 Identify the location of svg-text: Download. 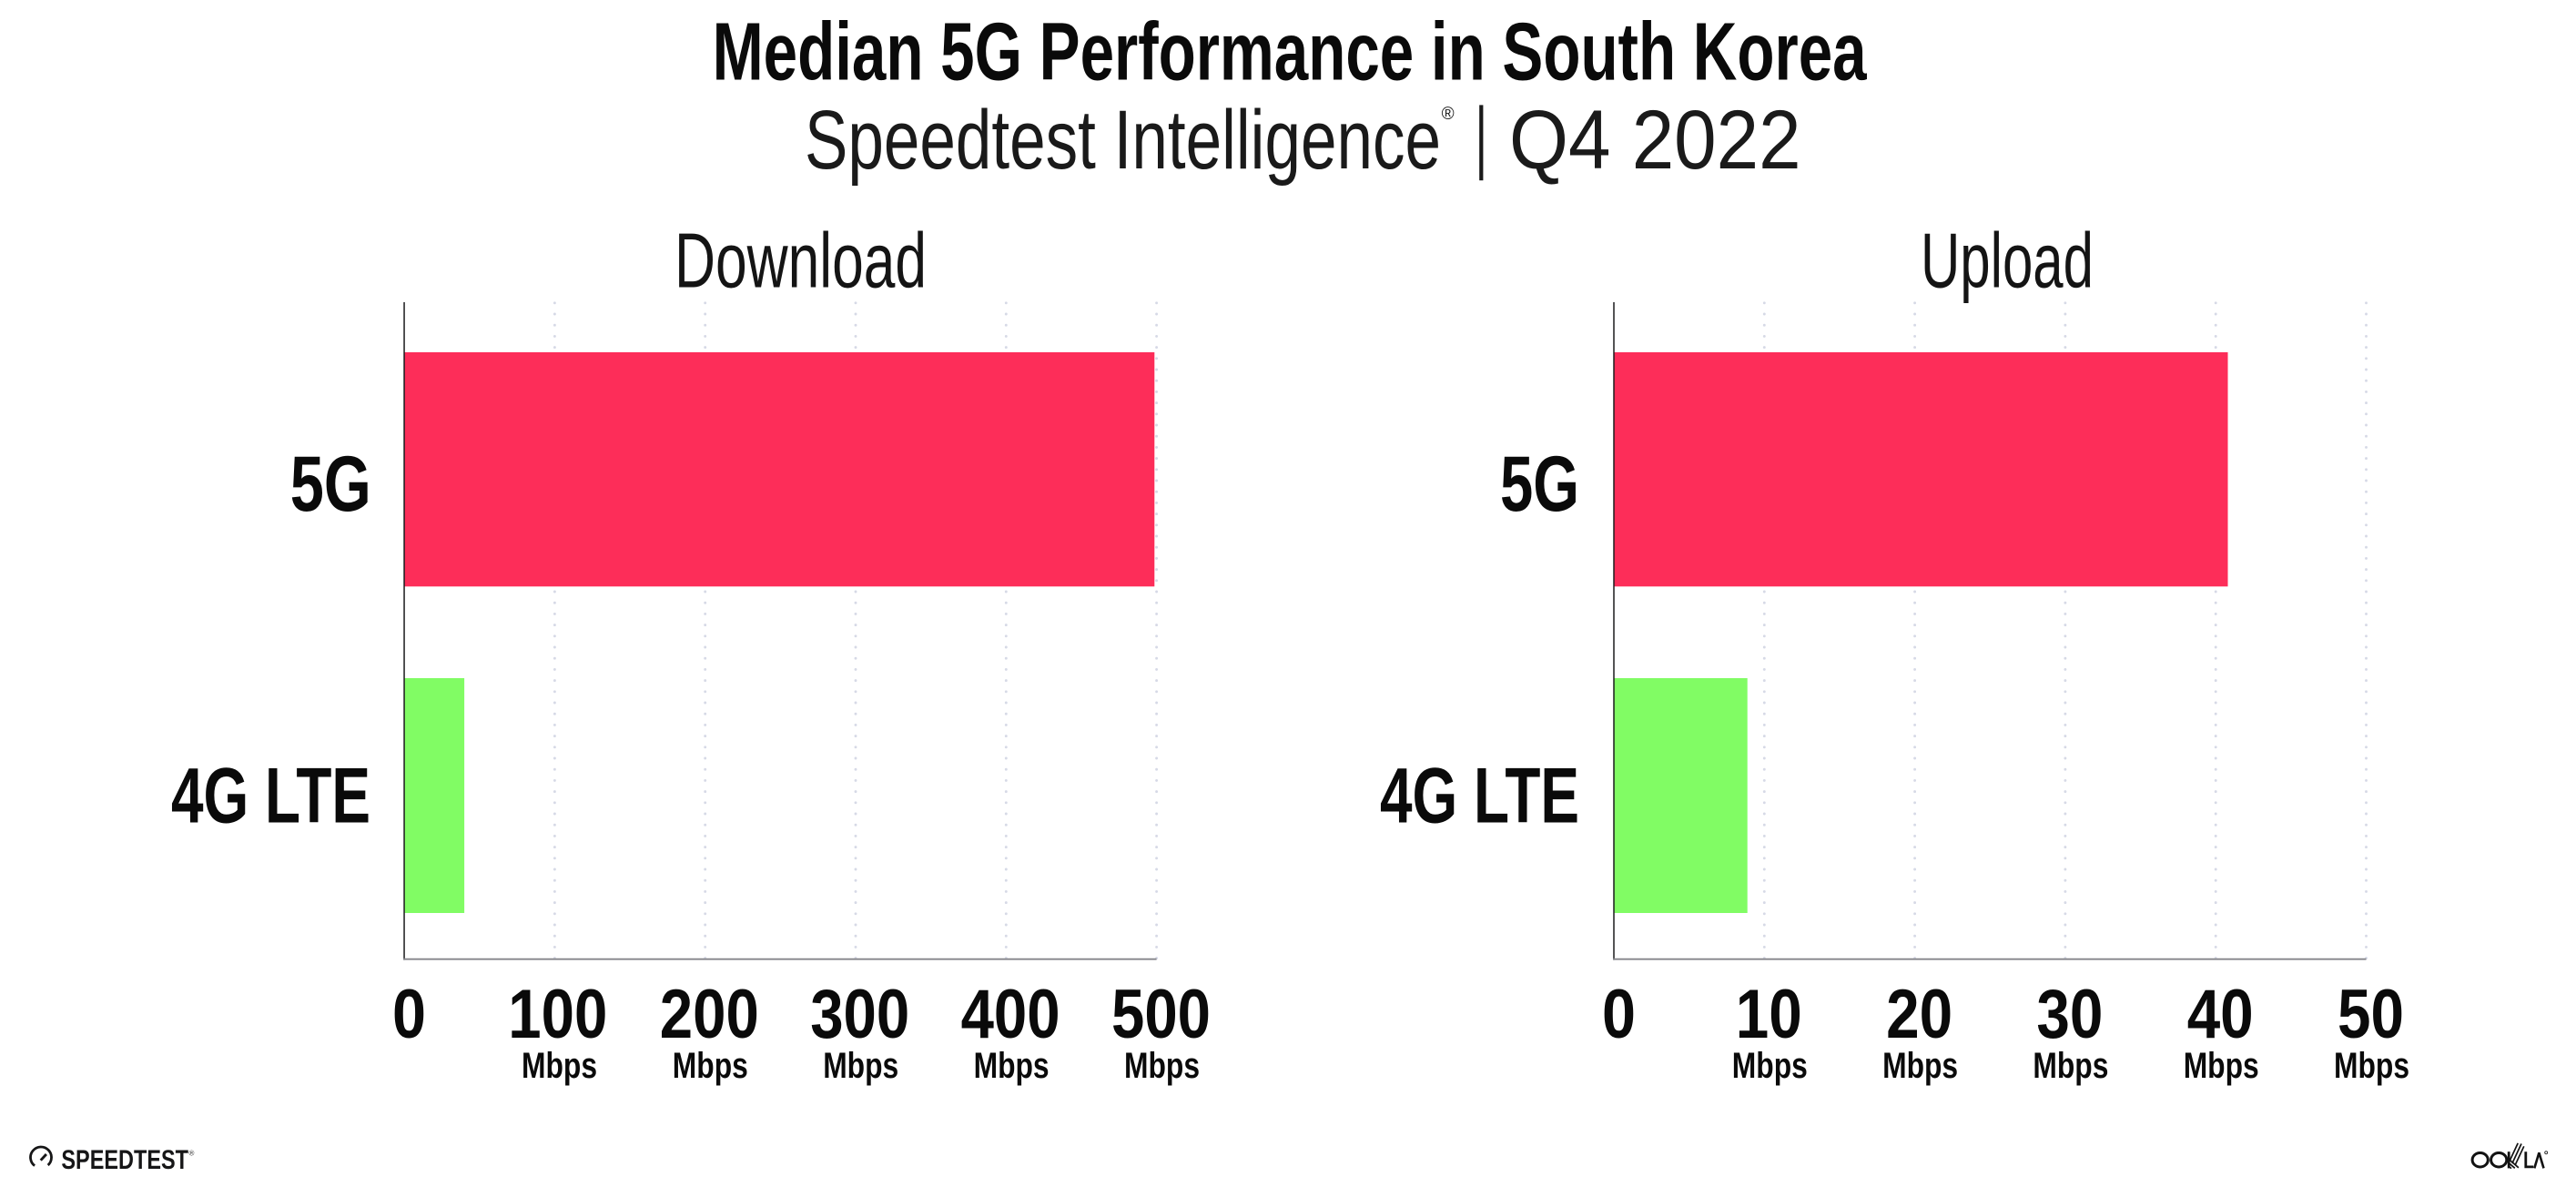
(800, 262).